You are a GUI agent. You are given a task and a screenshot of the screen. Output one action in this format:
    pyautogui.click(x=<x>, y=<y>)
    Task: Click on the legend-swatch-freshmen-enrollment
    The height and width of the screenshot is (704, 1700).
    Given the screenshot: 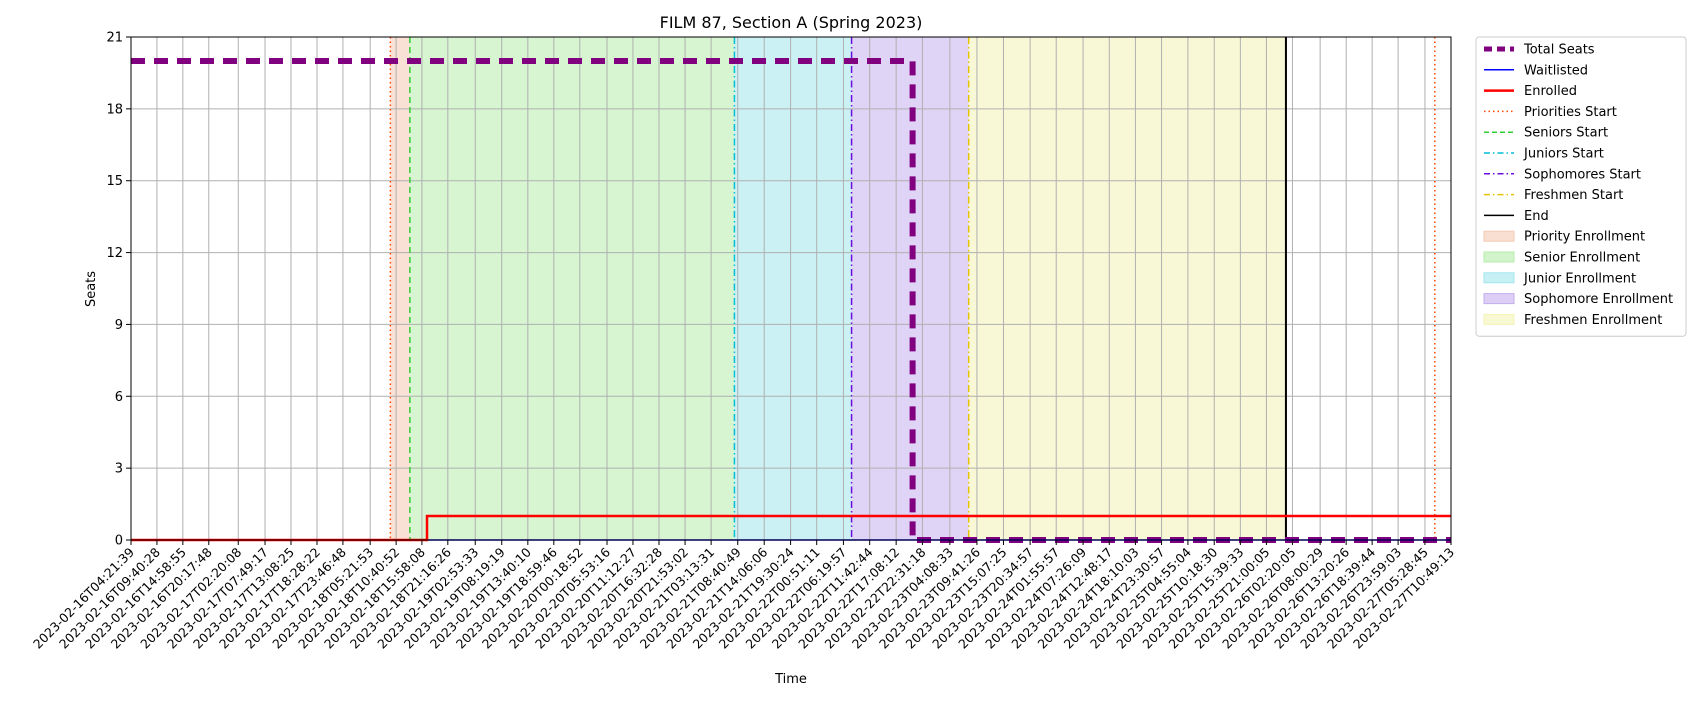 What is the action you would take?
    pyautogui.click(x=1499, y=319)
    